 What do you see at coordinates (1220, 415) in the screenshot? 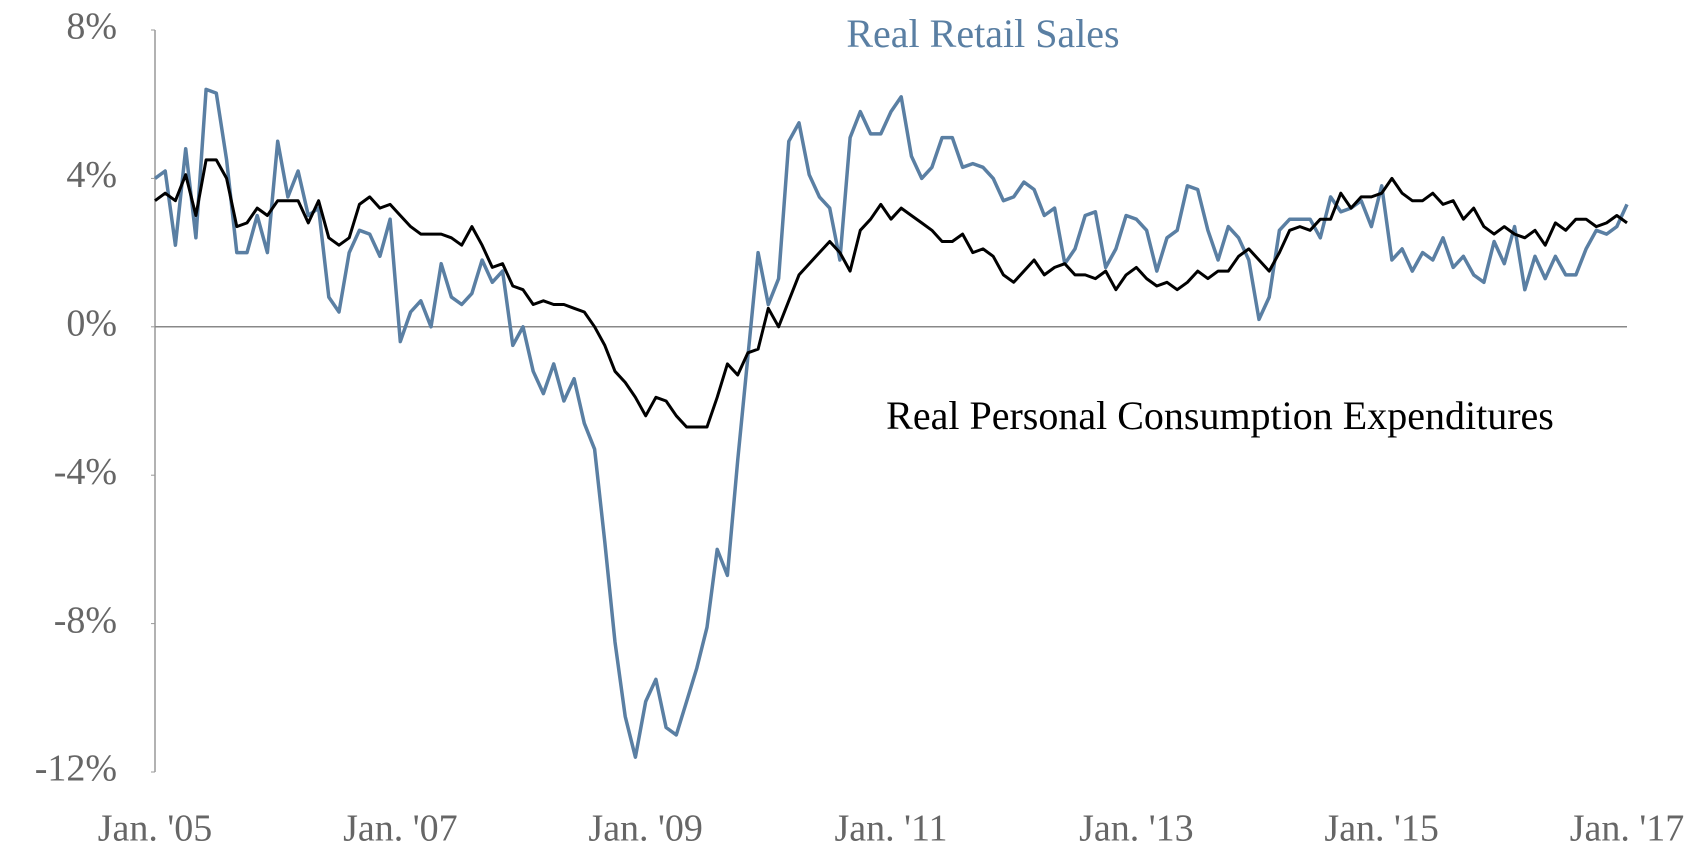
I see `series-label: Real Personal Consumption Expenditures` at bounding box center [1220, 415].